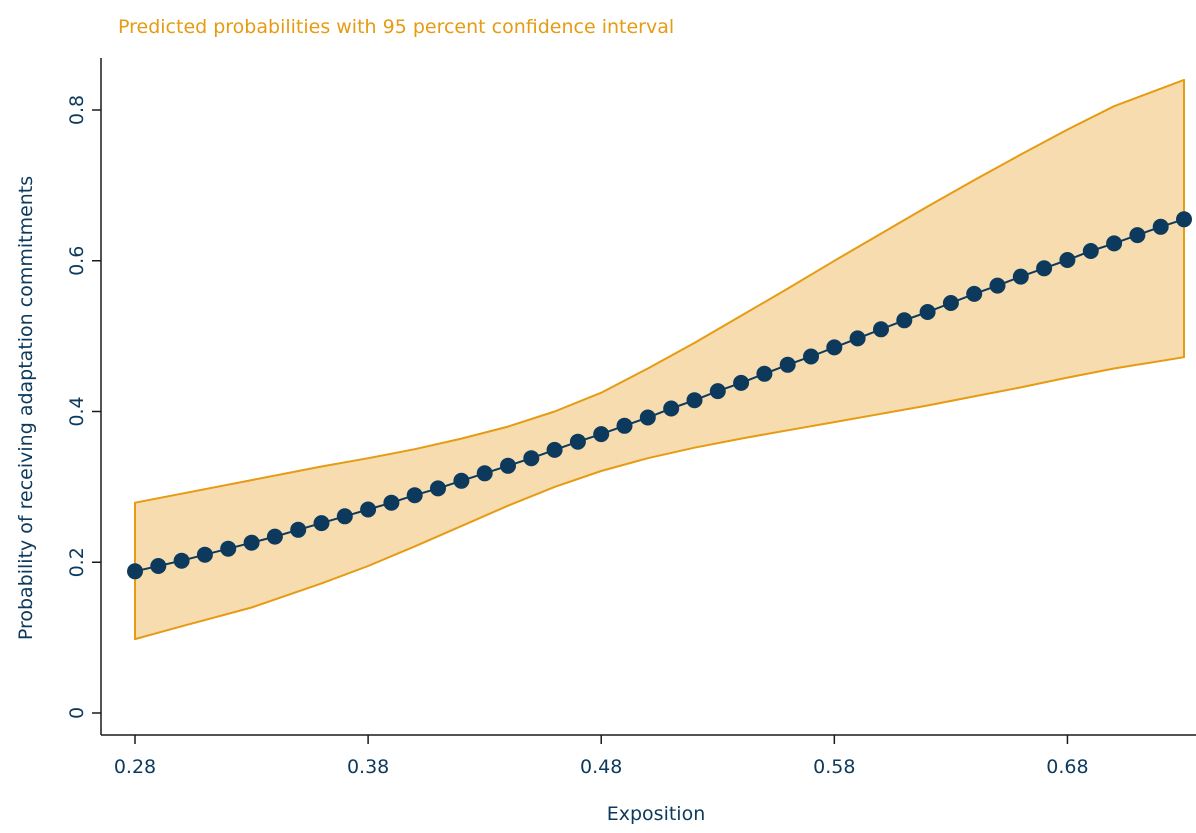 This screenshot has width=1196, height=833. Describe the element at coordinates (601, 767) in the screenshot. I see `x-tick-label: 0.48` at that location.